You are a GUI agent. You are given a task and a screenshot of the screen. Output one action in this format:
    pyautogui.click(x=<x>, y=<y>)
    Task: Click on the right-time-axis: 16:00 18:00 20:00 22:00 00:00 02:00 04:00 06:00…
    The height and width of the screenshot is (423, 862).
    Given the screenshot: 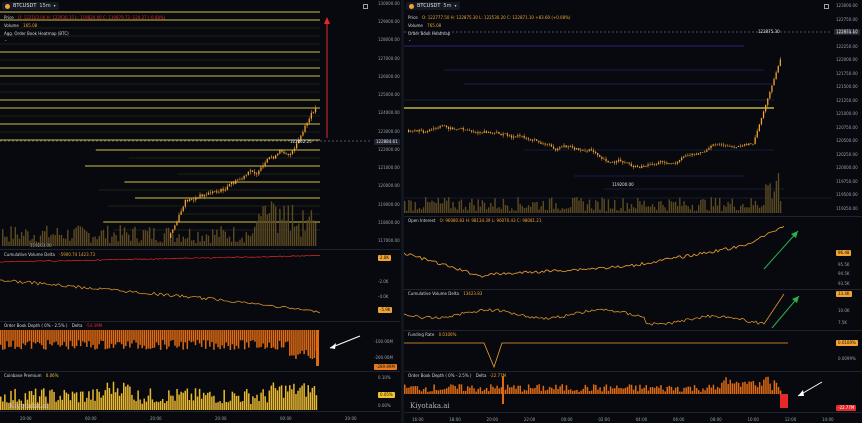 What is the action you would take?
    pyautogui.click(x=633, y=418)
    